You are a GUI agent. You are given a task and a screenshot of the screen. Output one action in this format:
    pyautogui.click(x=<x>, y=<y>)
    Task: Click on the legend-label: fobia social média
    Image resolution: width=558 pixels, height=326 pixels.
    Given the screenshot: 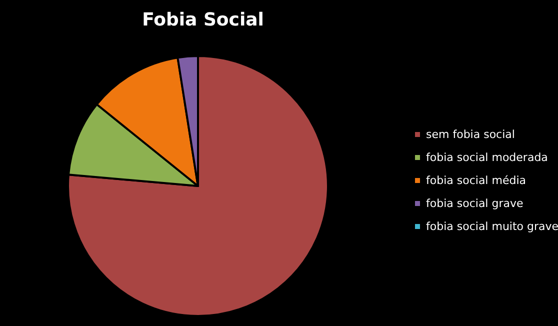 What is the action you would take?
    pyautogui.click(x=476, y=180)
    